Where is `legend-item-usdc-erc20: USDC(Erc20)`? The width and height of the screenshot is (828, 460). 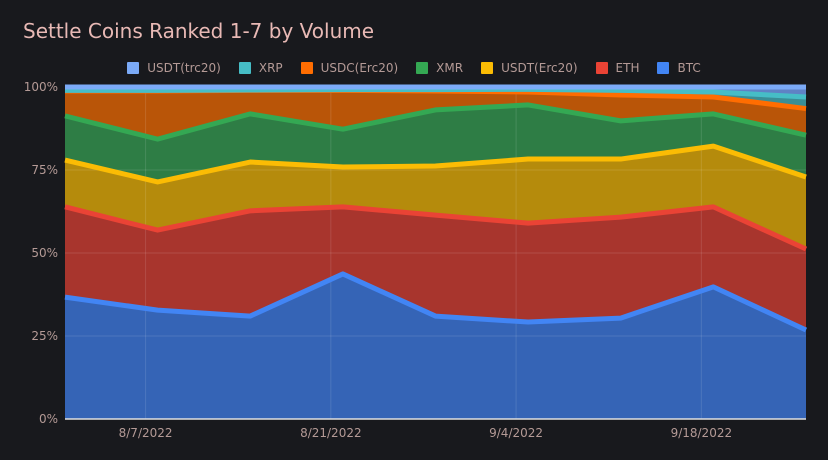 legend-item-usdc-erc20: USDC(Erc20) is located at coordinates (349, 68).